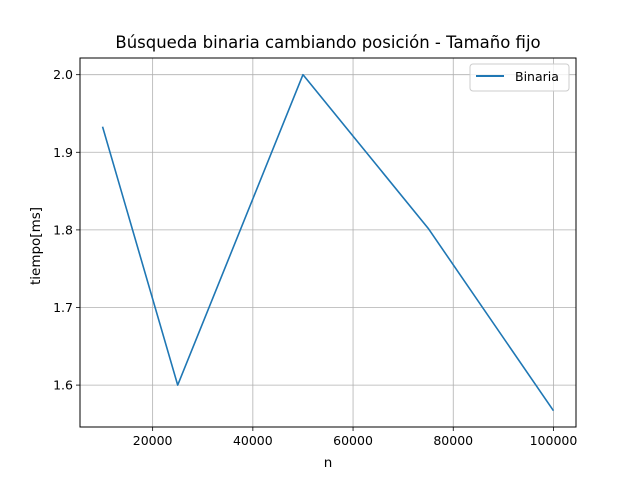  Describe the element at coordinates (353, 440) in the screenshot. I see `x-tick-label: 60000` at that location.